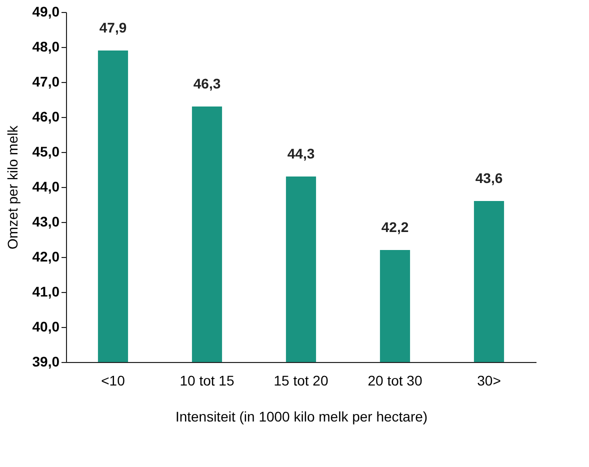  I want to click on y-tick-label: 41,0, so click(46, 292).